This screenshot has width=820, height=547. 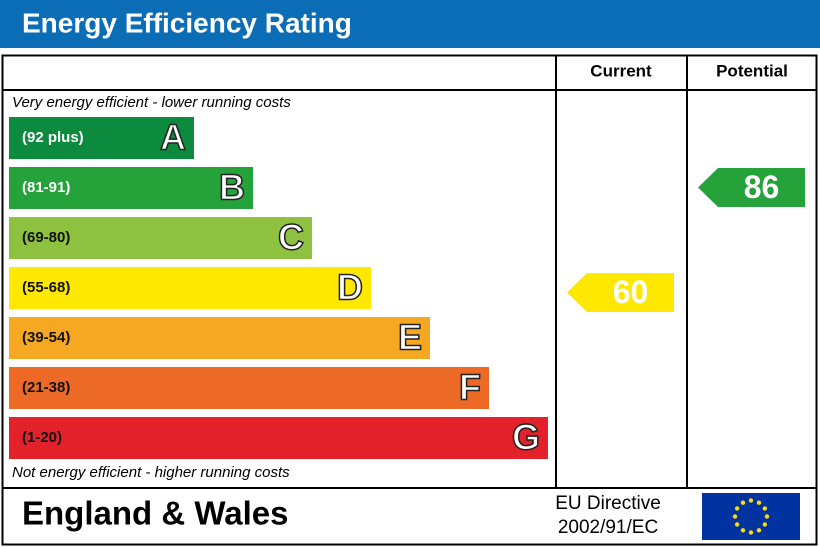 I want to click on band-letter: G, so click(x=526, y=437).